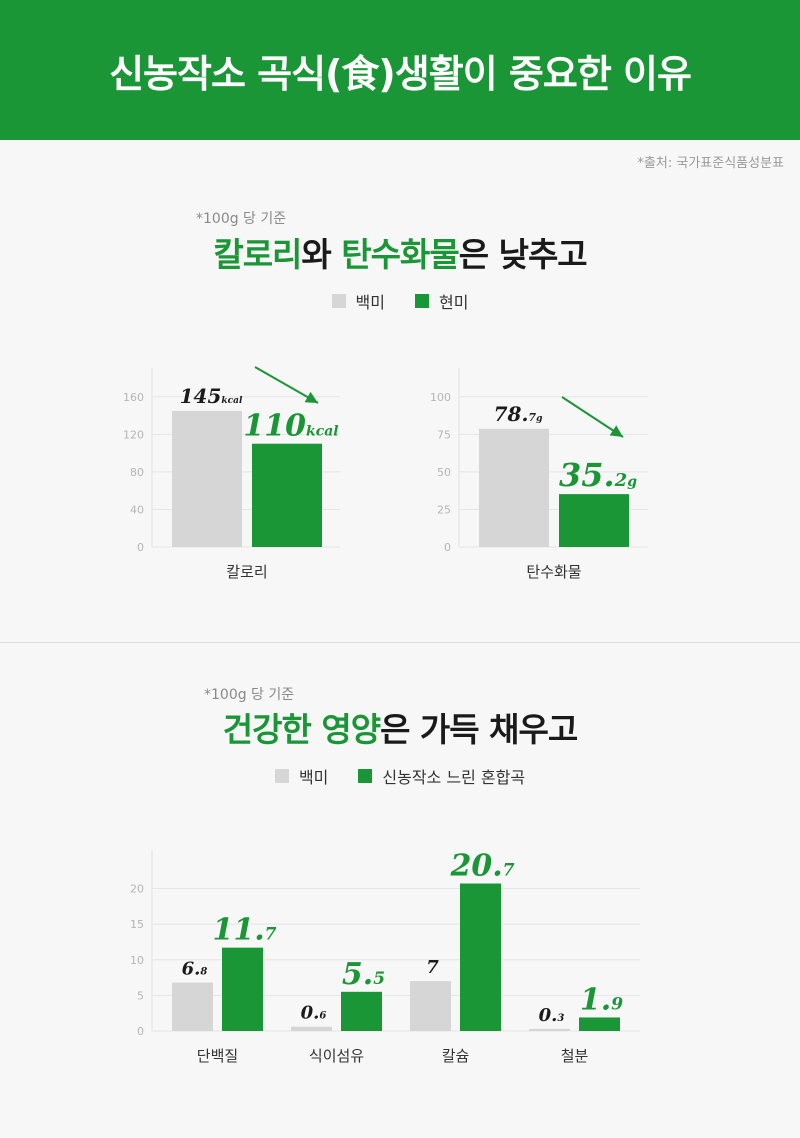 The image size is (800, 1138). I want to click on value-label: 1.9, so click(601, 999).